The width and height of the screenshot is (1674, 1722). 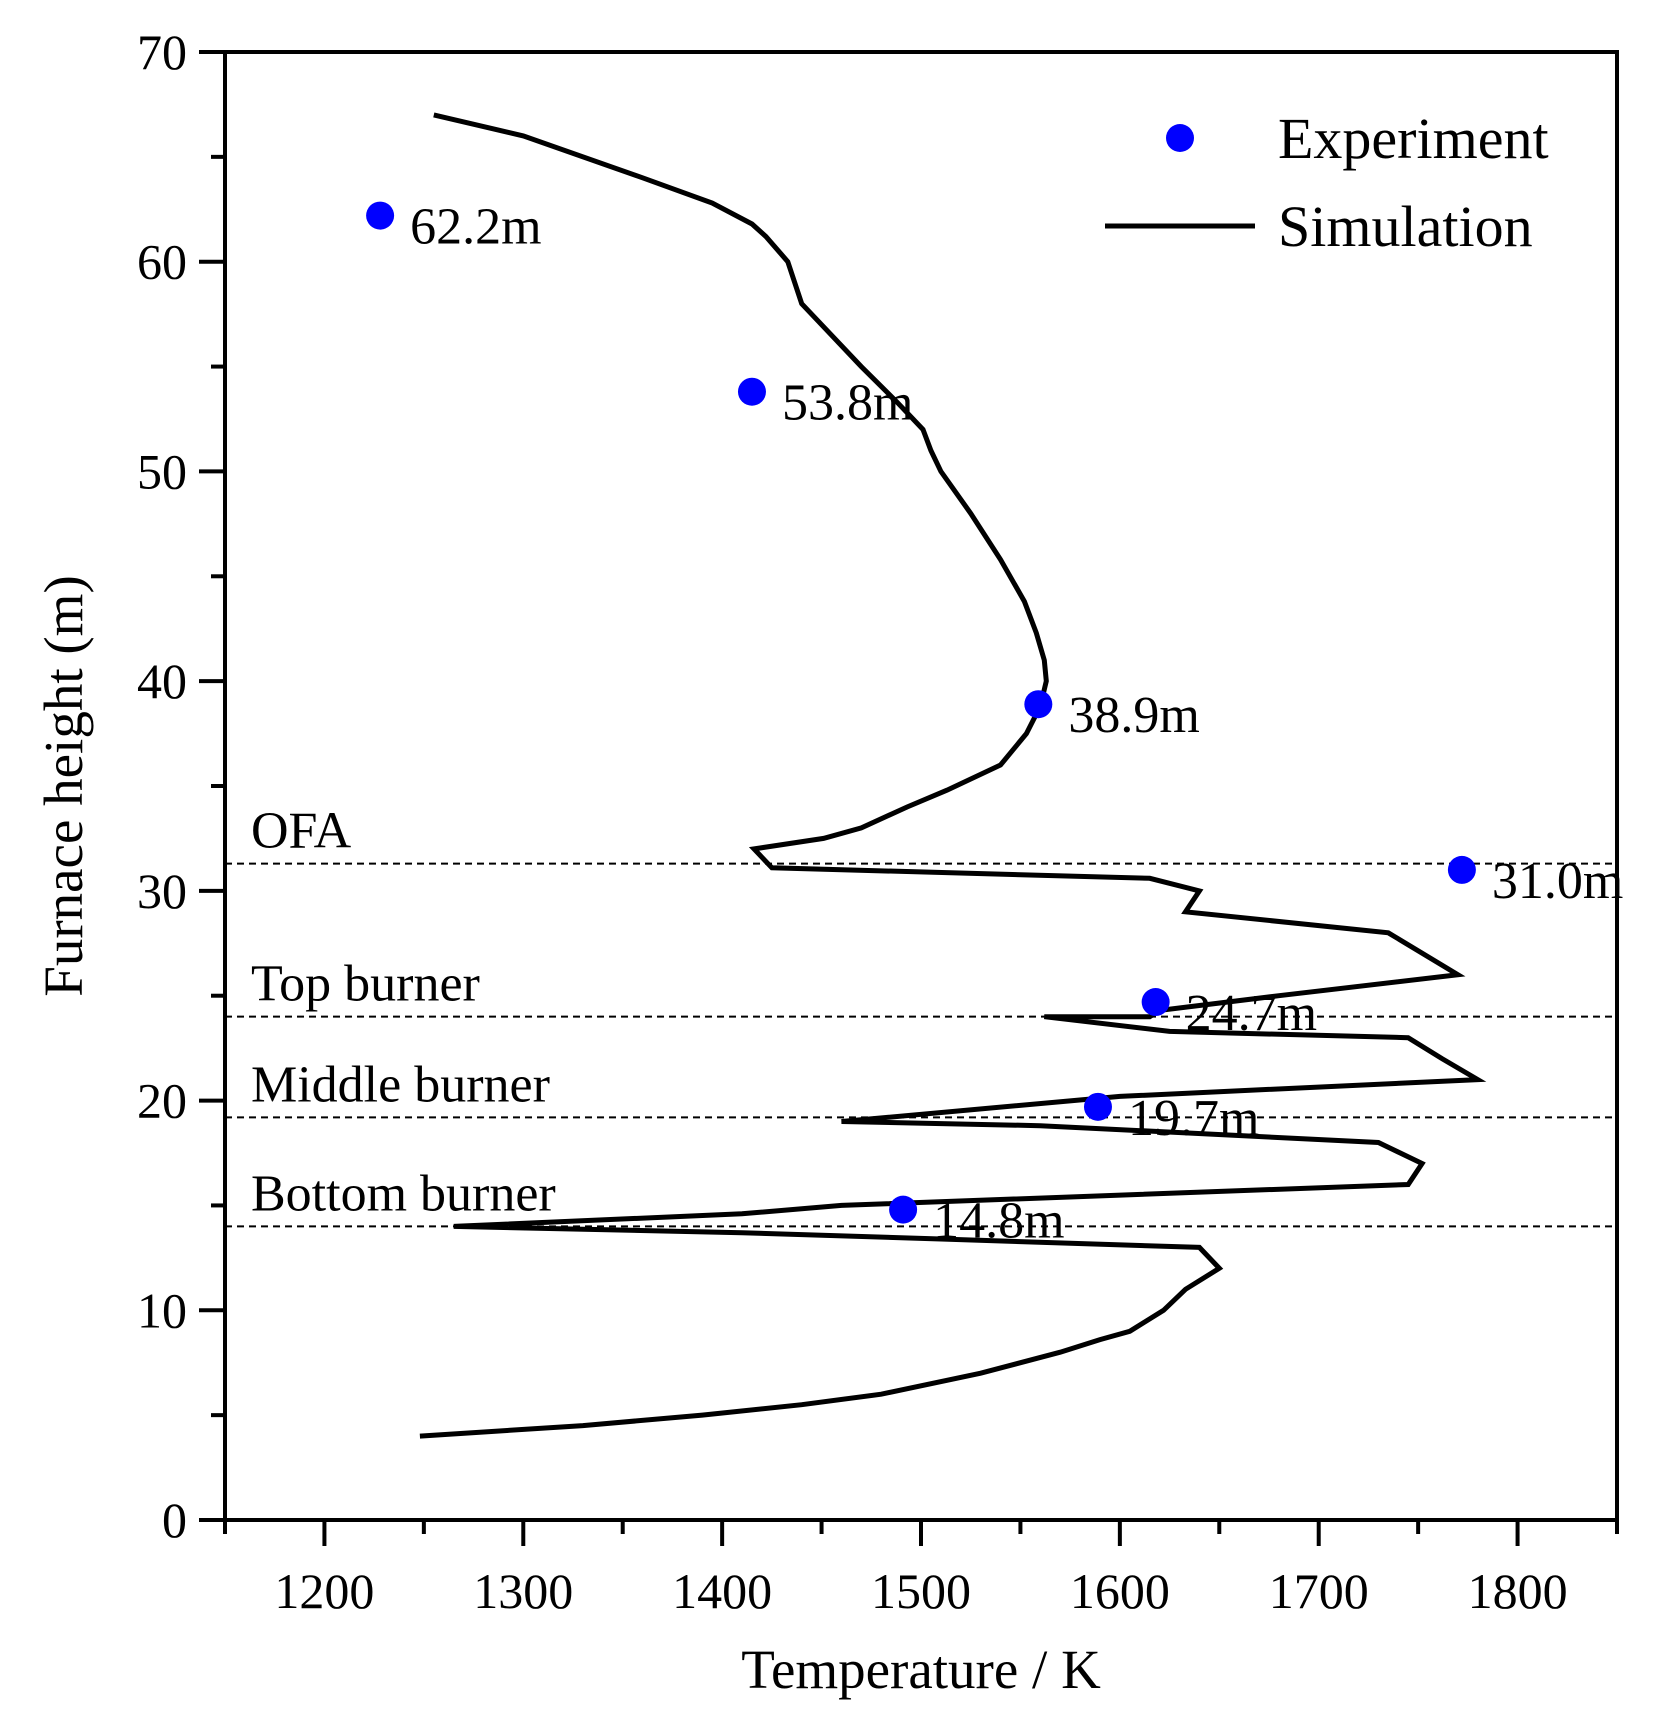 I want to click on legend-marker-dot, so click(x=1180, y=138).